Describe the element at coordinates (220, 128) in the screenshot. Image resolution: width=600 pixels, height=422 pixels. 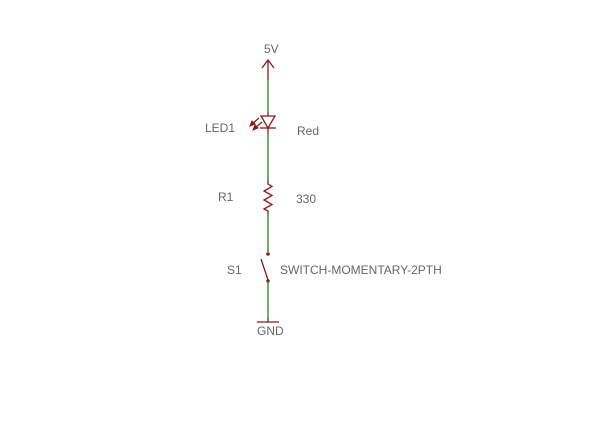
I see `led-designator: LED1` at that location.